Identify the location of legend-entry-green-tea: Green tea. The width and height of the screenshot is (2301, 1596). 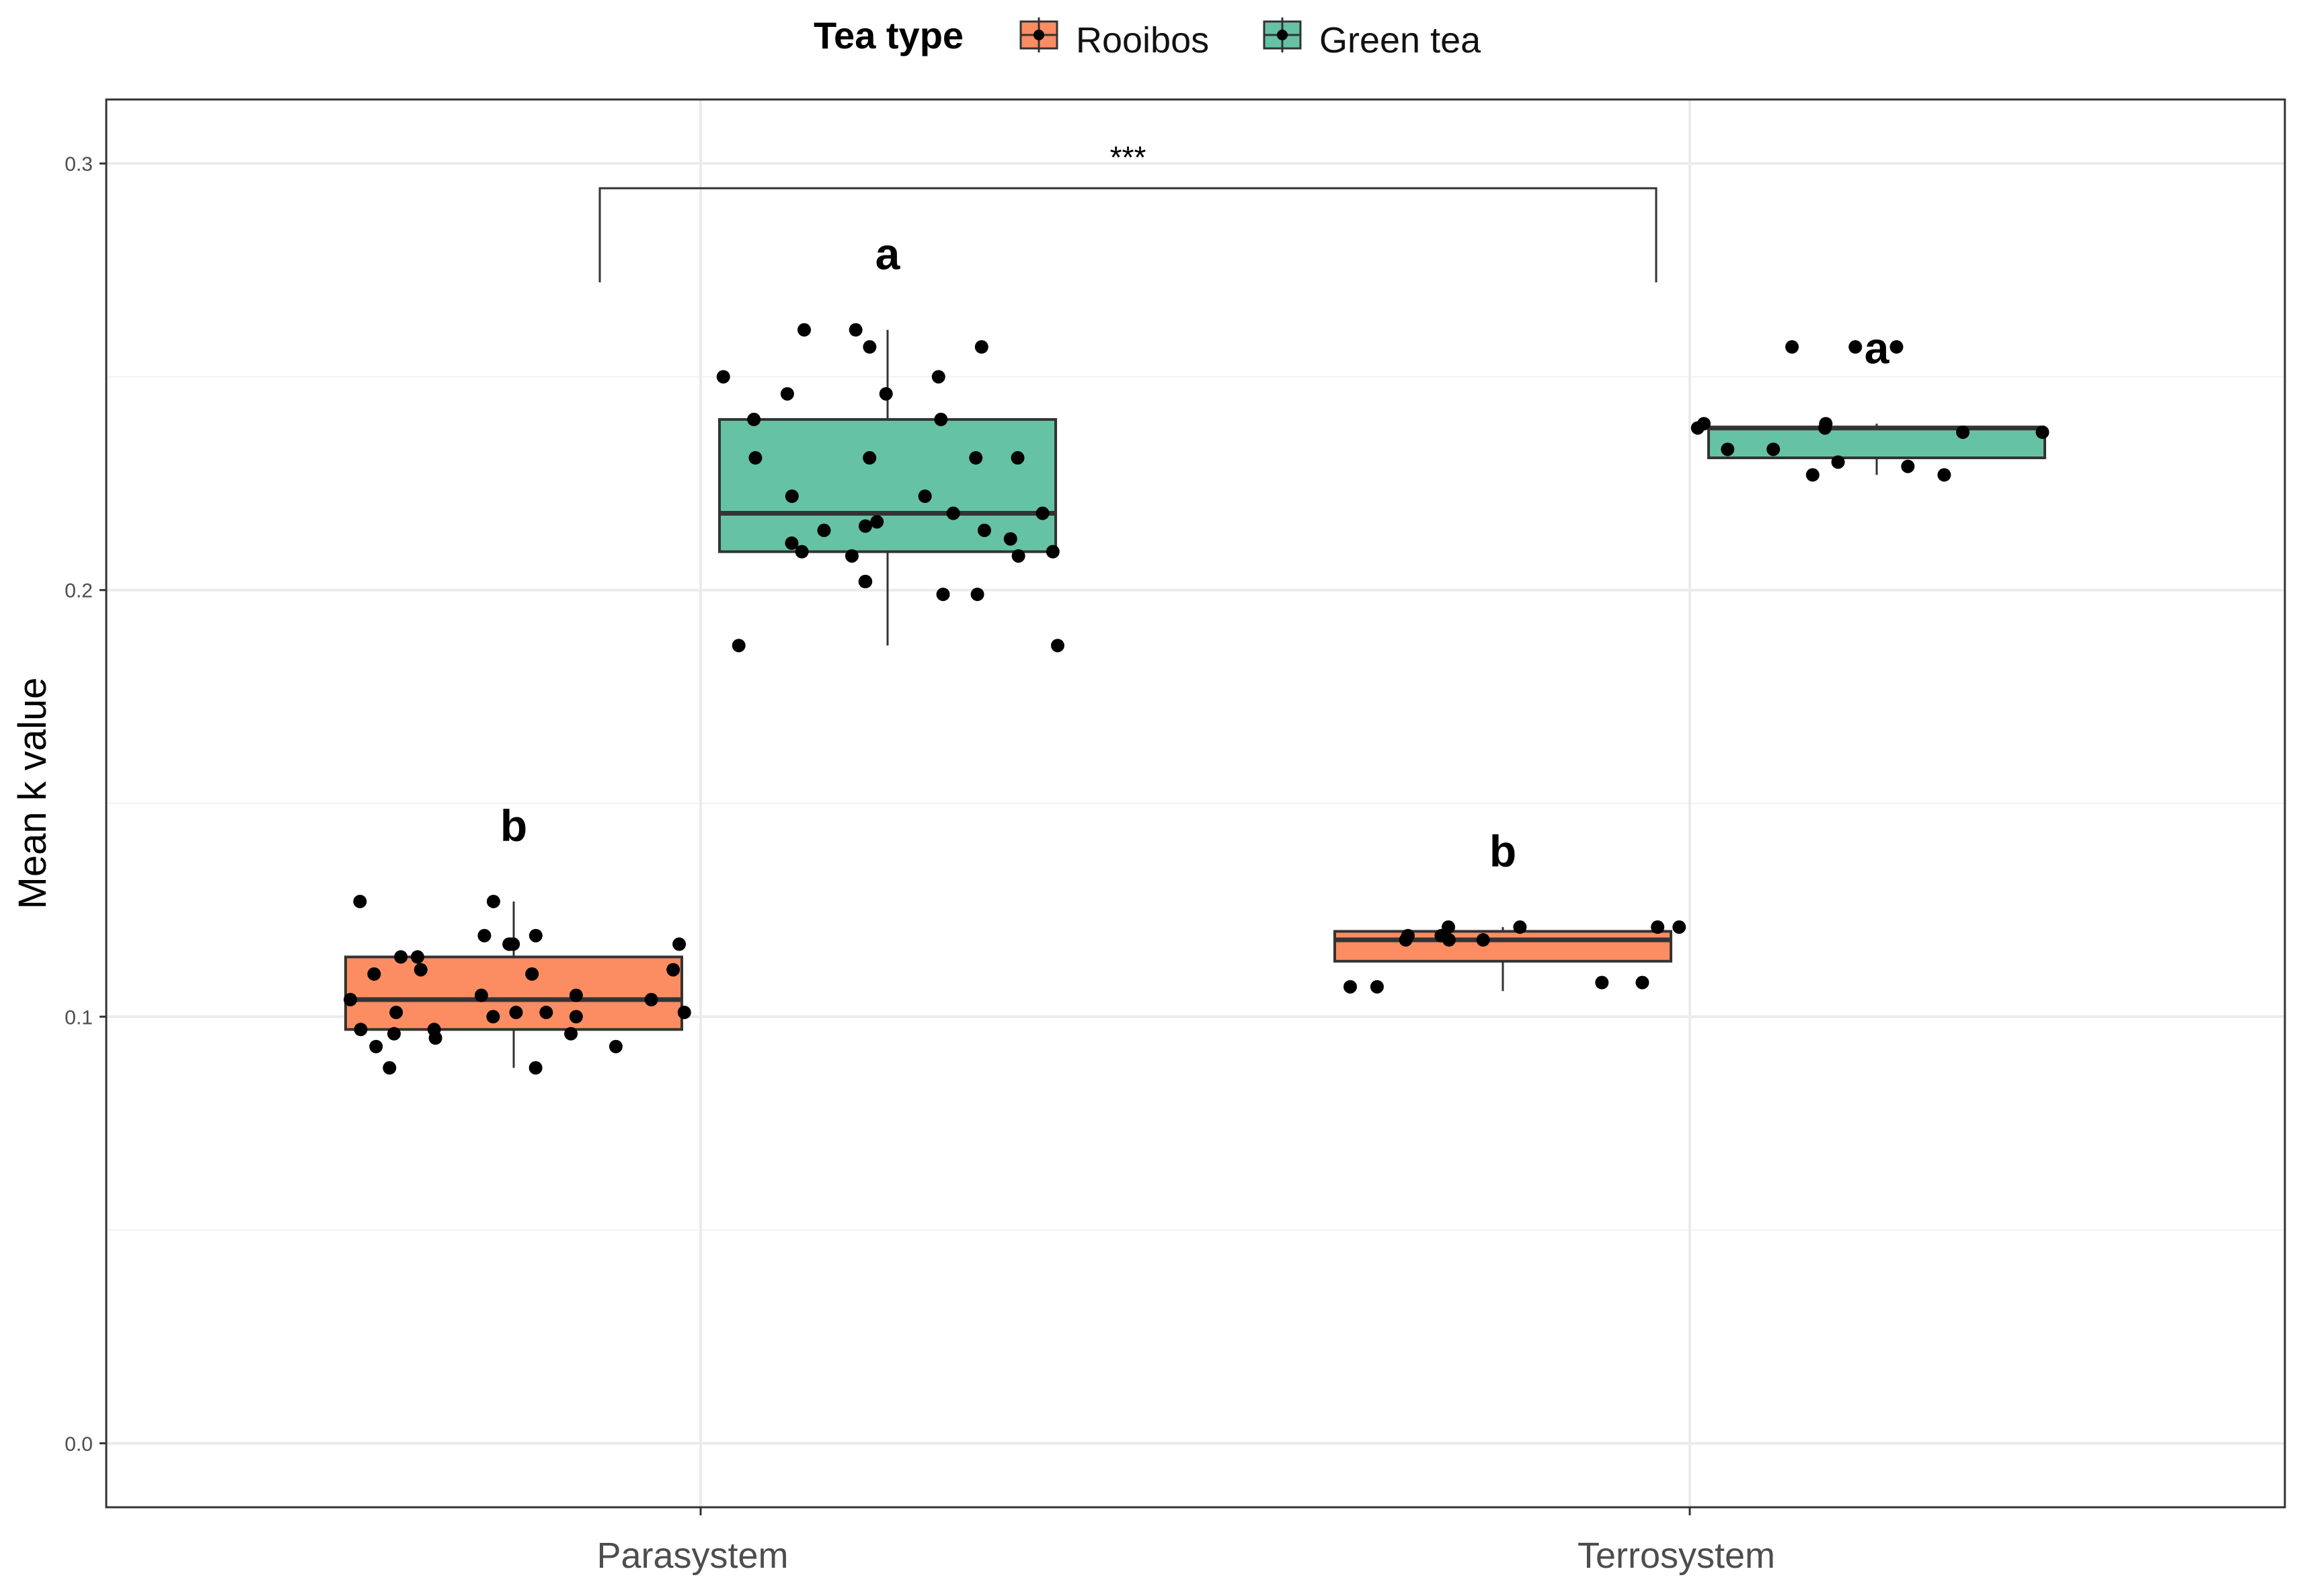
(1372, 39).